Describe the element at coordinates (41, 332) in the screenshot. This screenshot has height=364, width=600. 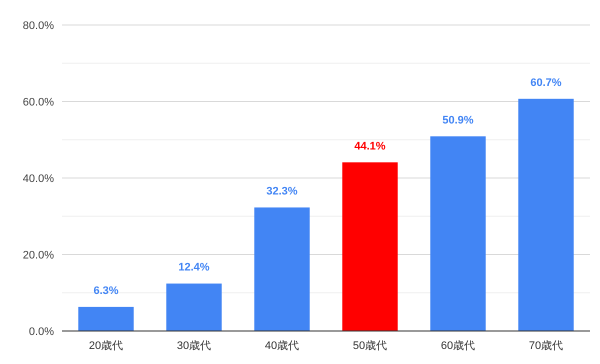
I see `y-tick-label: 0.0%` at that location.